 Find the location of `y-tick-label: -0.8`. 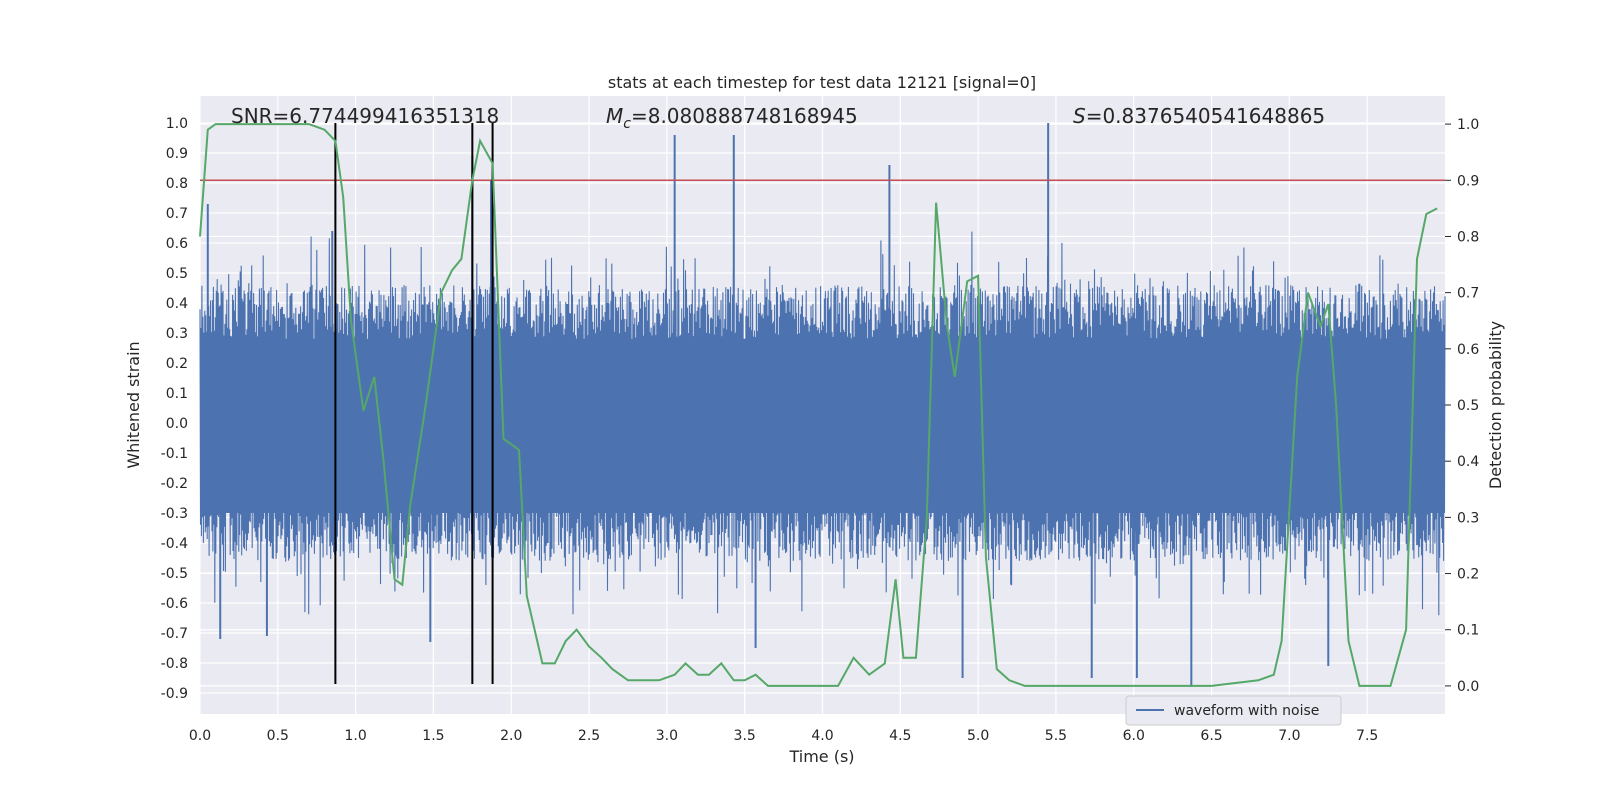

y-tick-label: -0.8 is located at coordinates (174, 664).